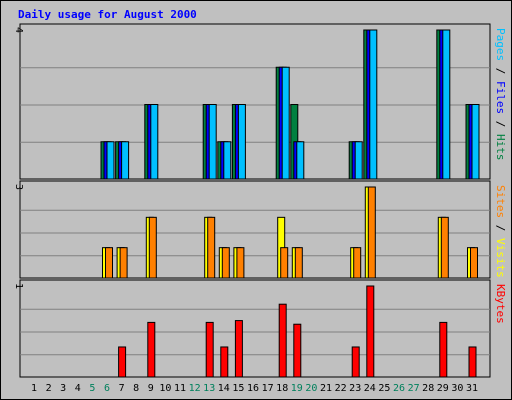  I want to click on x-tick-label-day-9: 9, so click(151, 388).